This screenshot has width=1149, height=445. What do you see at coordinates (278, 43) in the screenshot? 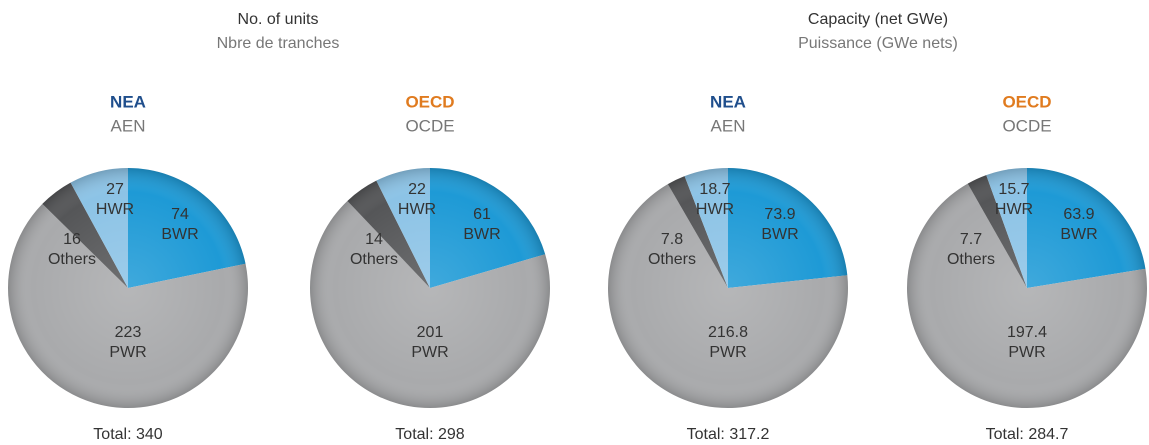
I see `group-subtitle: Nbre de tranches` at bounding box center [278, 43].